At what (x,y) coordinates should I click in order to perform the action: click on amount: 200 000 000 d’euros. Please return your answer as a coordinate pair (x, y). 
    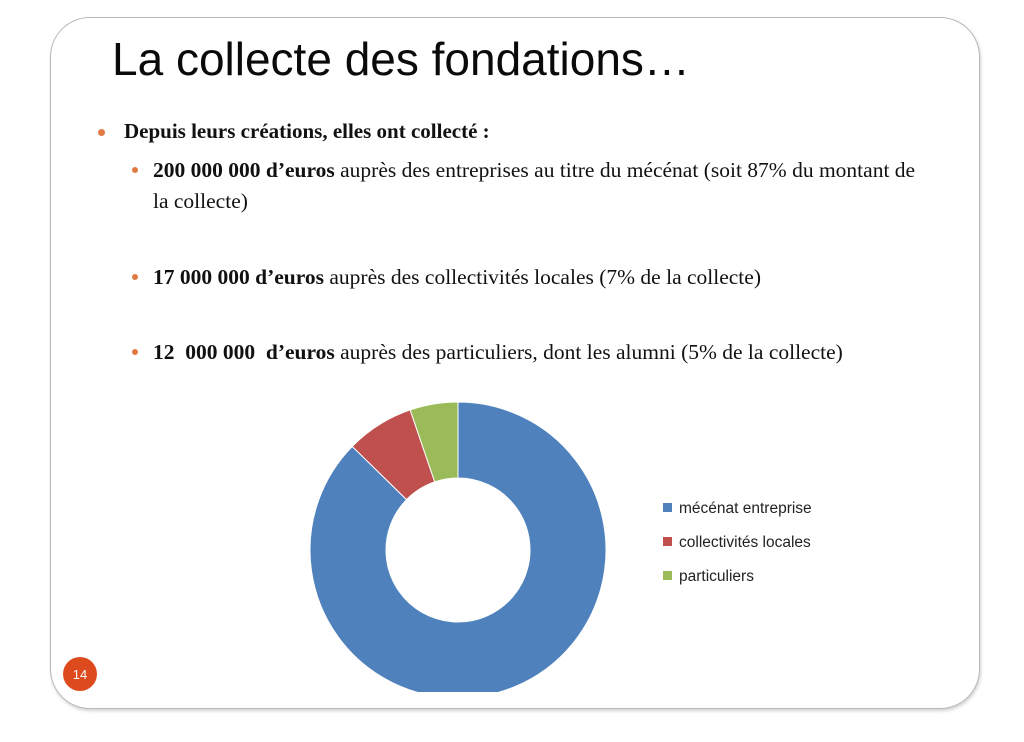
    Looking at the image, I should click on (244, 170).